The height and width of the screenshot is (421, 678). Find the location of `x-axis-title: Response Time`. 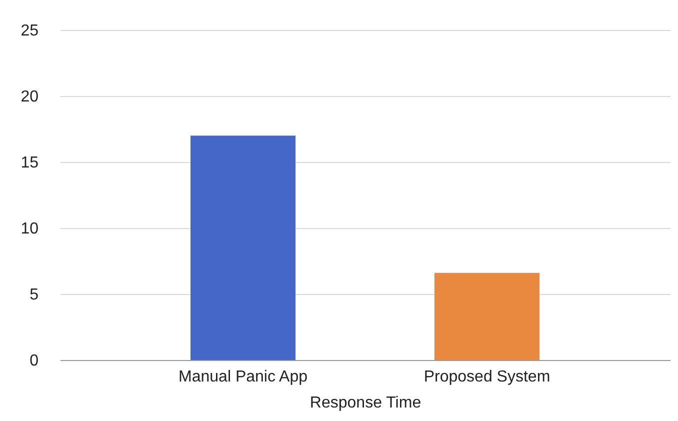

x-axis-title: Response Time is located at coordinates (366, 403).